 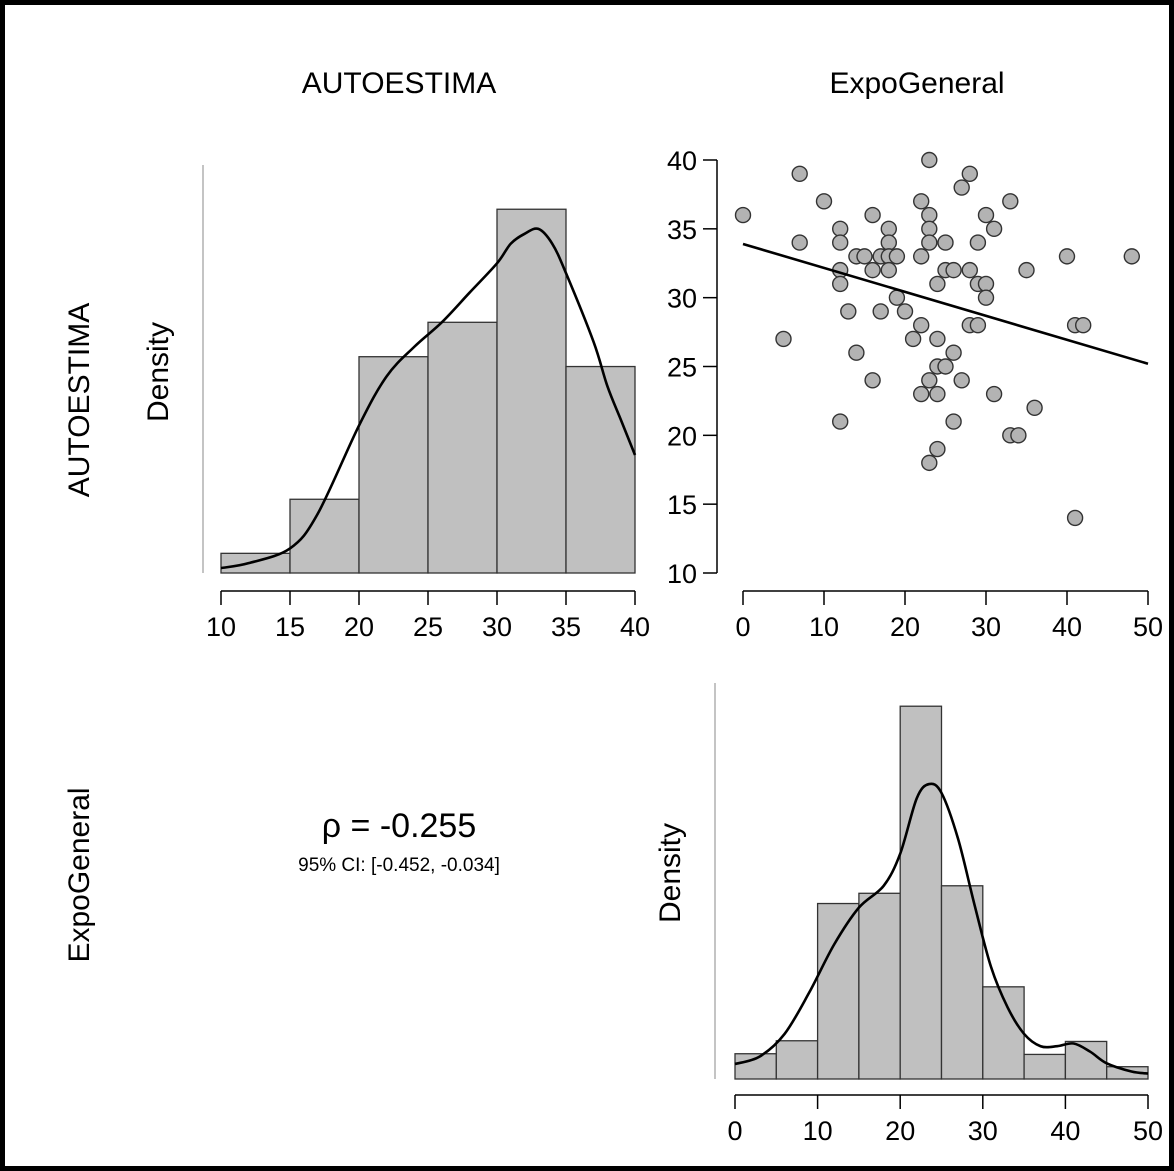 I want to click on y-tick-label: 25, so click(x=682, y=368).